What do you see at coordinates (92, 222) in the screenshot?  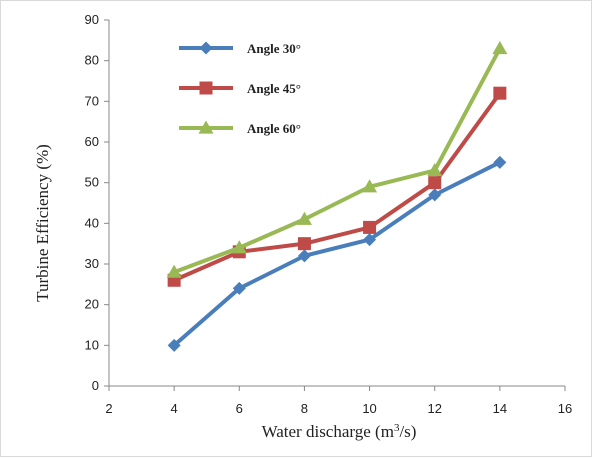 I see `y-tick-label: 40` at bounding box center [92, 222].